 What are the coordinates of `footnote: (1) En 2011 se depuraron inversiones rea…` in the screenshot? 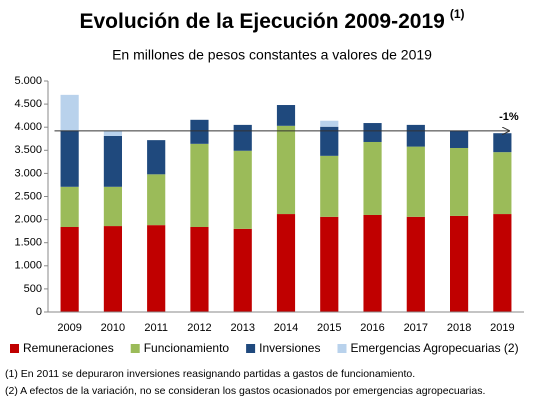 It's located at (210, 374).